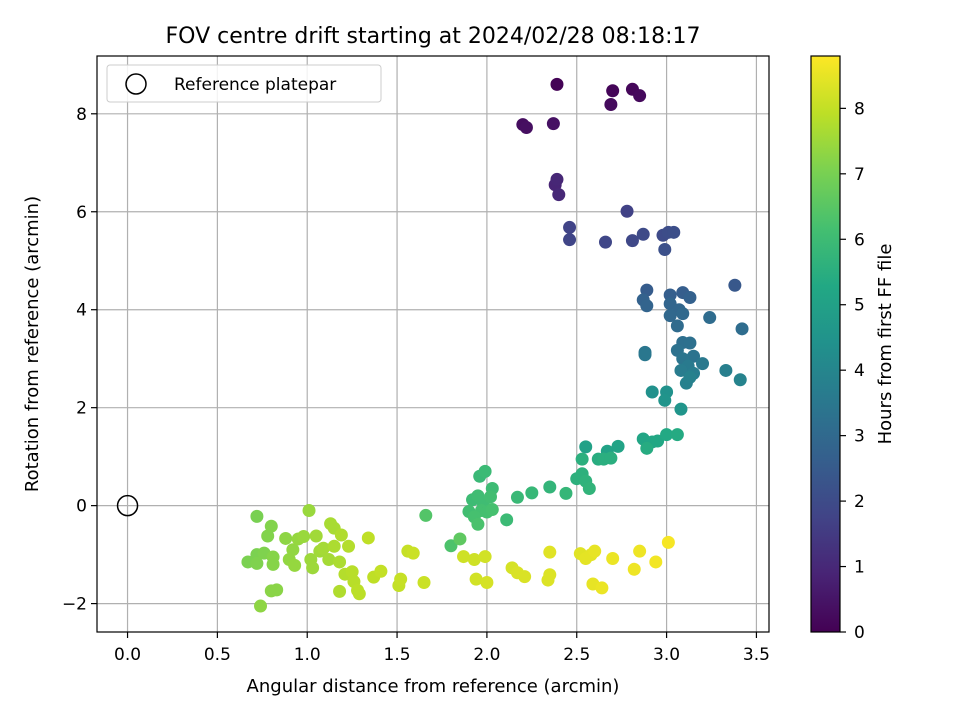  What do you see at coordinates (397, 655) in the screenshot?
I see `x-tick-label: 1.5` at bounding box center [397, 655].